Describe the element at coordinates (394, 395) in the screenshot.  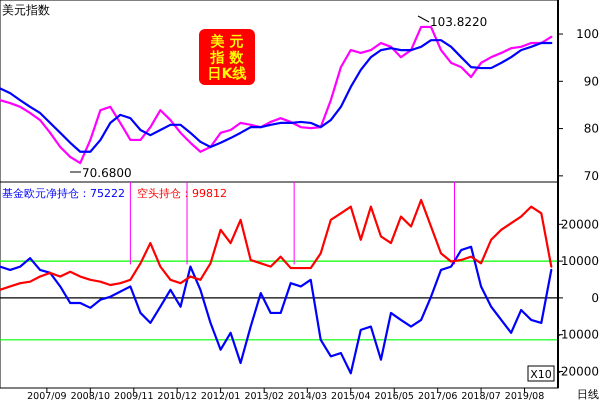
I see `x-tick-label: 2016/05` at that location.